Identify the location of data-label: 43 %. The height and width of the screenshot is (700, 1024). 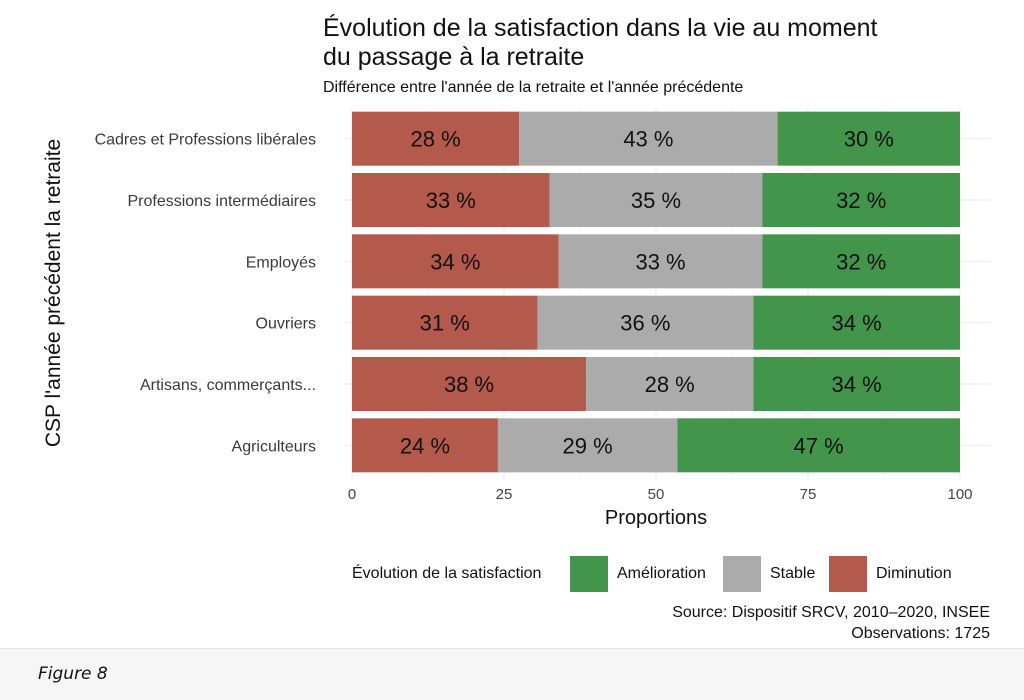
(648, 139).